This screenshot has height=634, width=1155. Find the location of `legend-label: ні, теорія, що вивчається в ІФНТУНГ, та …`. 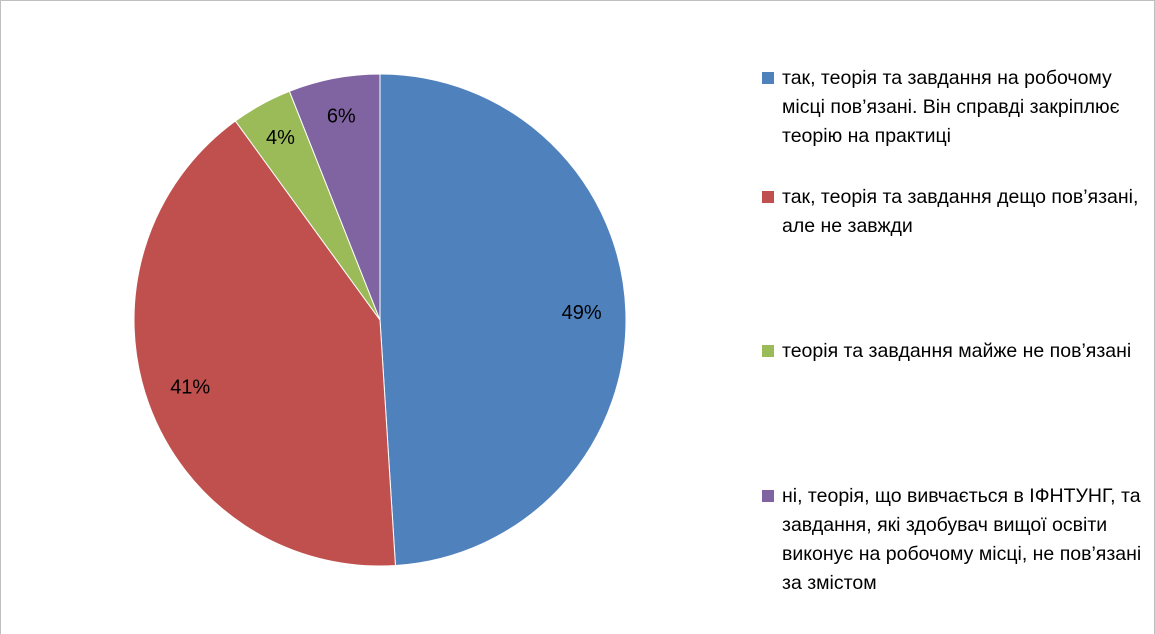

legend-label: ні, теорія, що вивчається в ІФНТУНГ, та … is located at coordinates (962, 539).